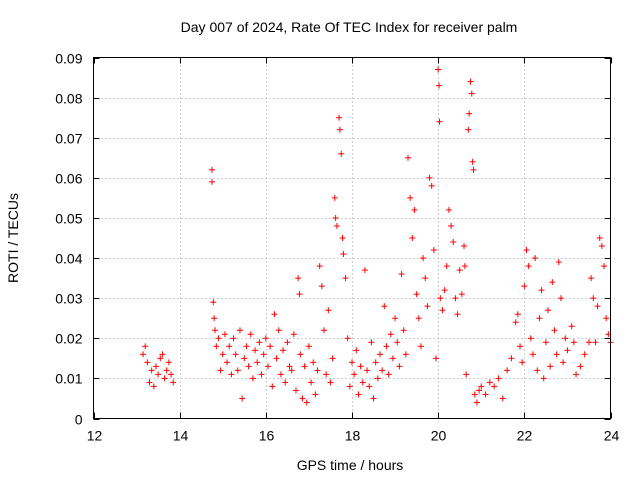  Describe the element at coordinates (68, 299) in the screenshot. I see `y-tick-label: 0.03` at that location.